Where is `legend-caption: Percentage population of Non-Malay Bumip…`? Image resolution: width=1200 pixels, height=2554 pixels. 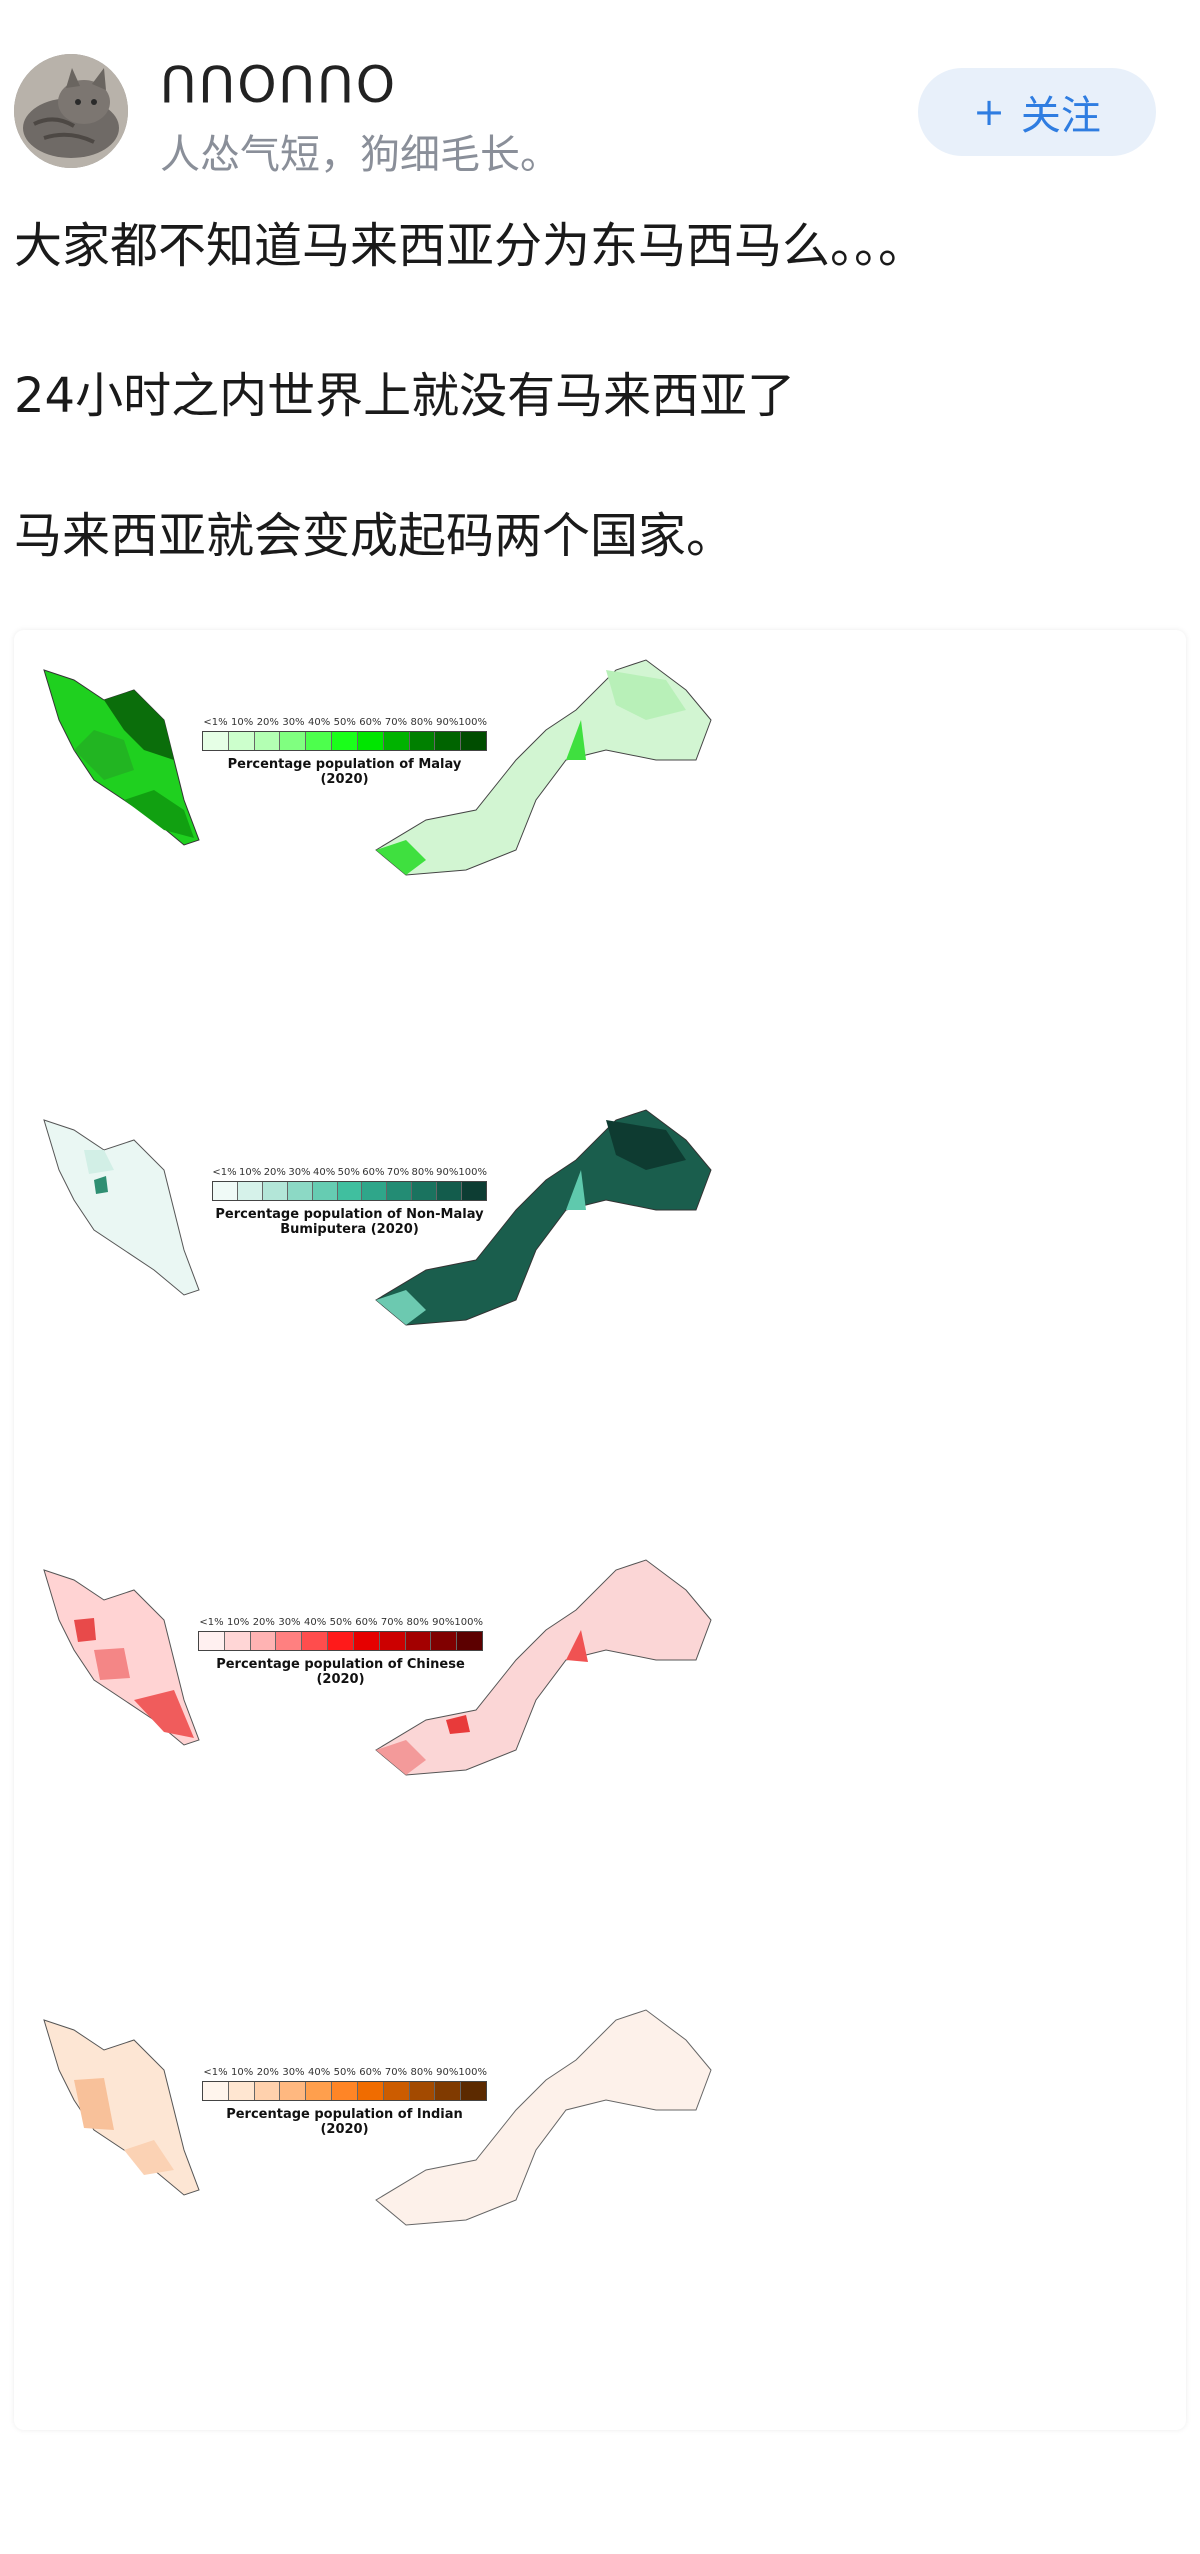
legend-caption: Percentage population of Non-Malay Bumip… is located at coordinates (349, 1222).